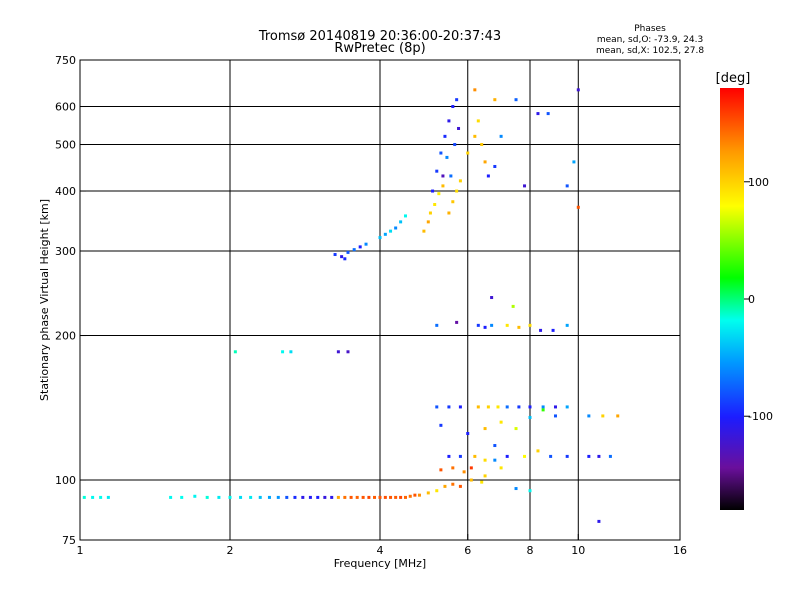 This screenshot has height=600, width=800. I want to click on y-tick-label: 300, so click(65, 251).